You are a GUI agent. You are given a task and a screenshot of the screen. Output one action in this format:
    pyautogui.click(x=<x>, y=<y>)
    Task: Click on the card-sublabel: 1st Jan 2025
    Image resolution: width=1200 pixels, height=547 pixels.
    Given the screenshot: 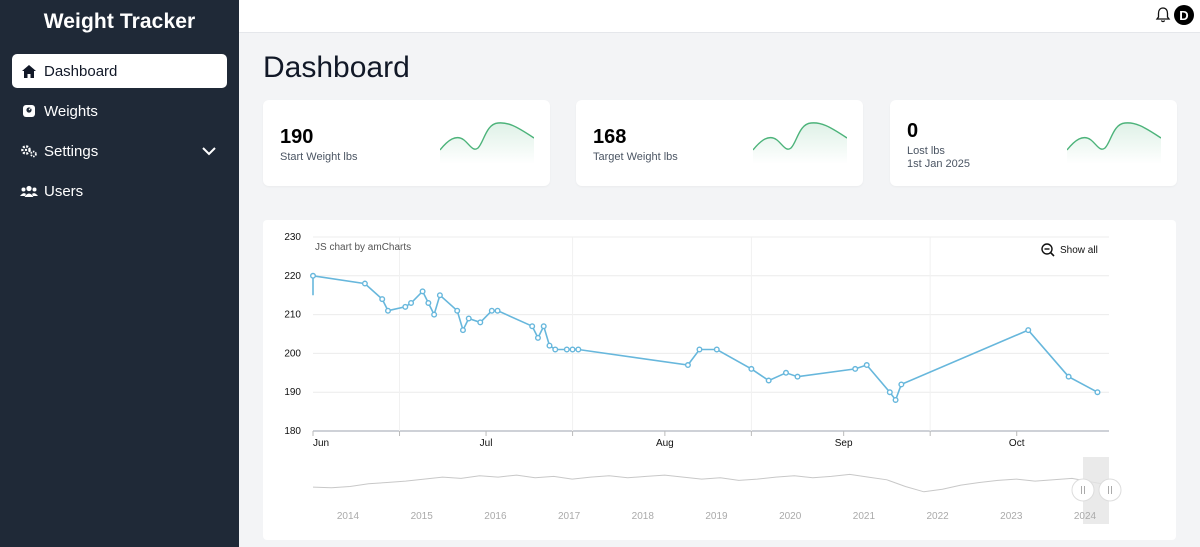 What is the action you would take?
    pyautogui.click(x=938, y=164)
    